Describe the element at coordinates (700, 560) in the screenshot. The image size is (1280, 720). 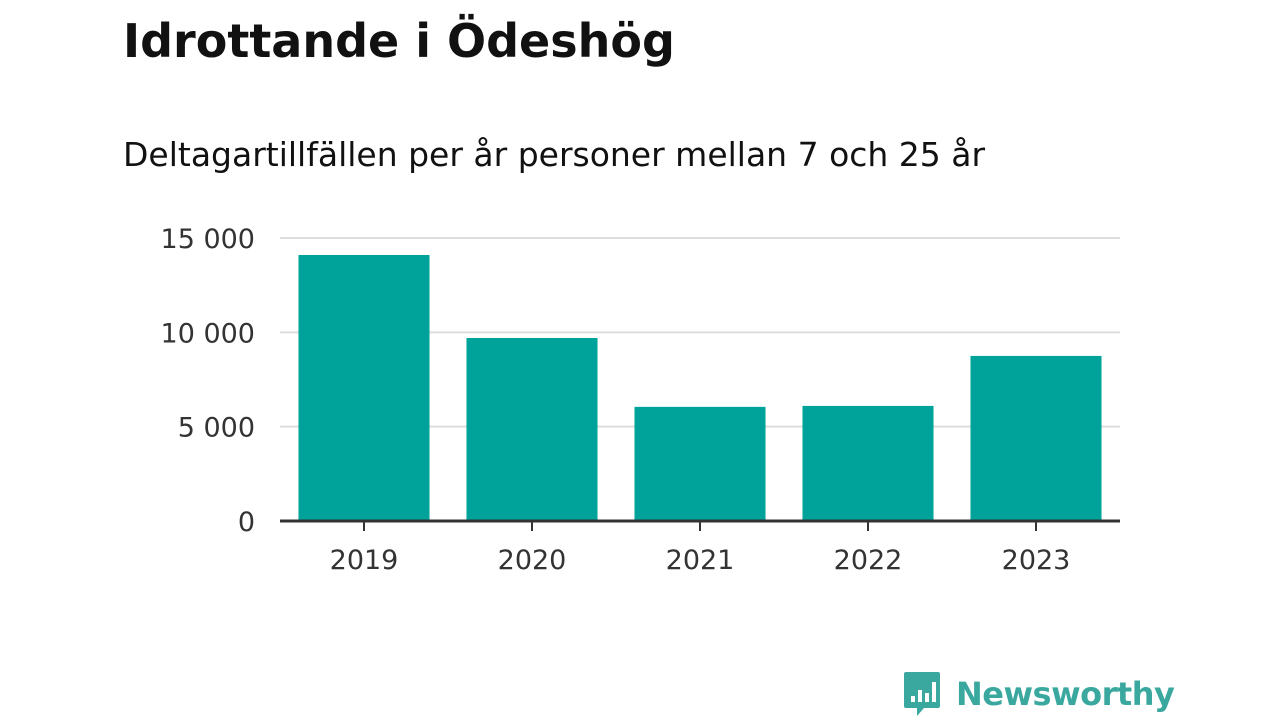
I see `x-tick-label: 2021` at that location.